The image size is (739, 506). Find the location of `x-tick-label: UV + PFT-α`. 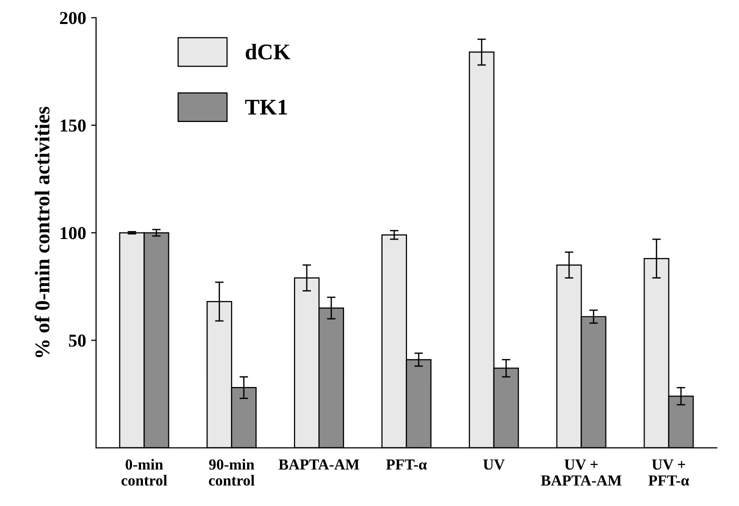

x-tick-label: UV + PFT-α is located at coordinates (669, 473).